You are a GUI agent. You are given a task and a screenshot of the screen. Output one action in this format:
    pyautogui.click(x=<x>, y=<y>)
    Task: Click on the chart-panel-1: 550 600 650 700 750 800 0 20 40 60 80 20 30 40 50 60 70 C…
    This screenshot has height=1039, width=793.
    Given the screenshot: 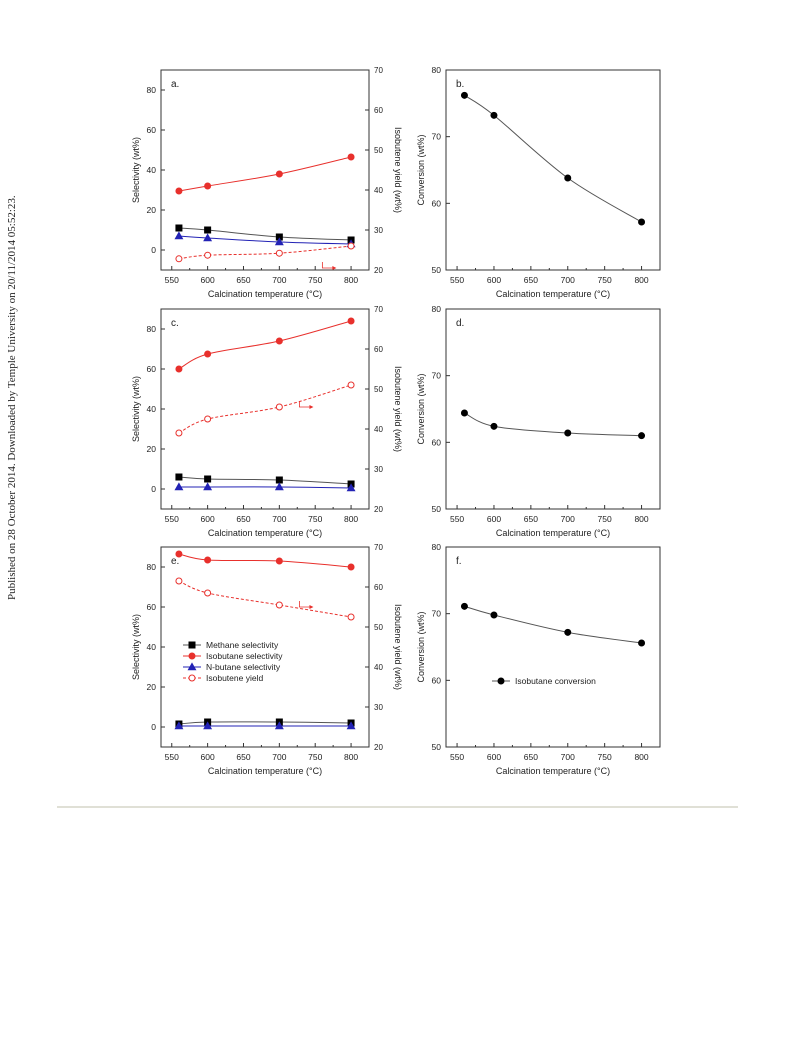 What is the action you would take?
    pyautogui.click(x=267, y=182)
    